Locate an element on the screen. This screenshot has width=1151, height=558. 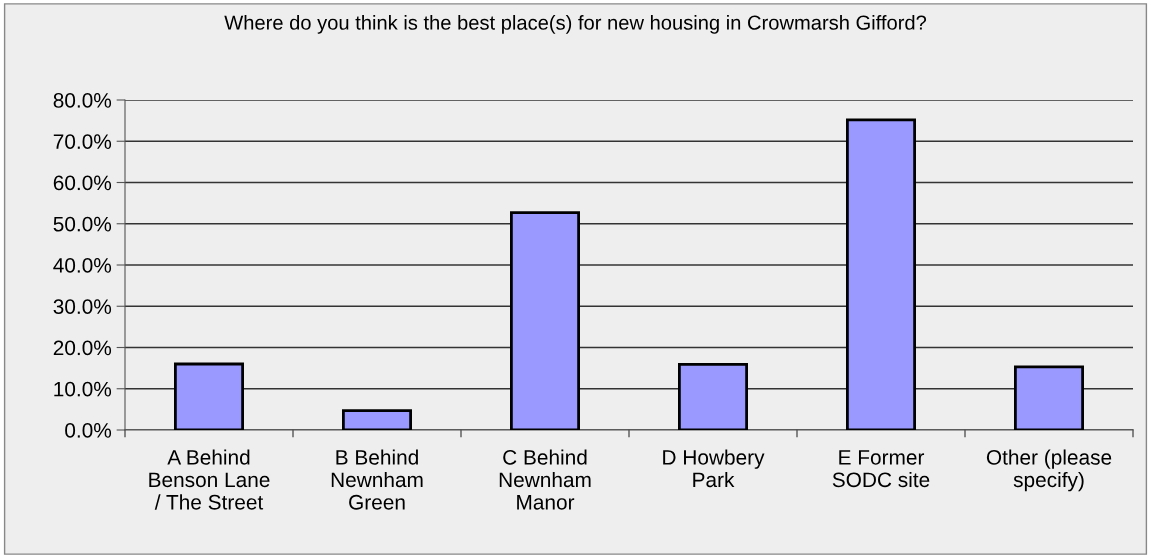
y-tick-label: 70.0% is located at coordinates (82, 141).